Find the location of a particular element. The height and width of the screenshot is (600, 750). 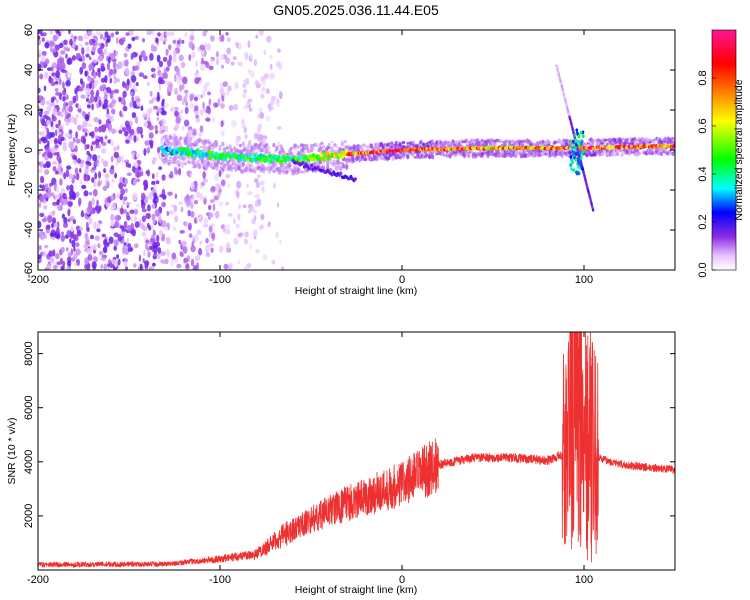

burst-blob is located at coordinates (579, 136).